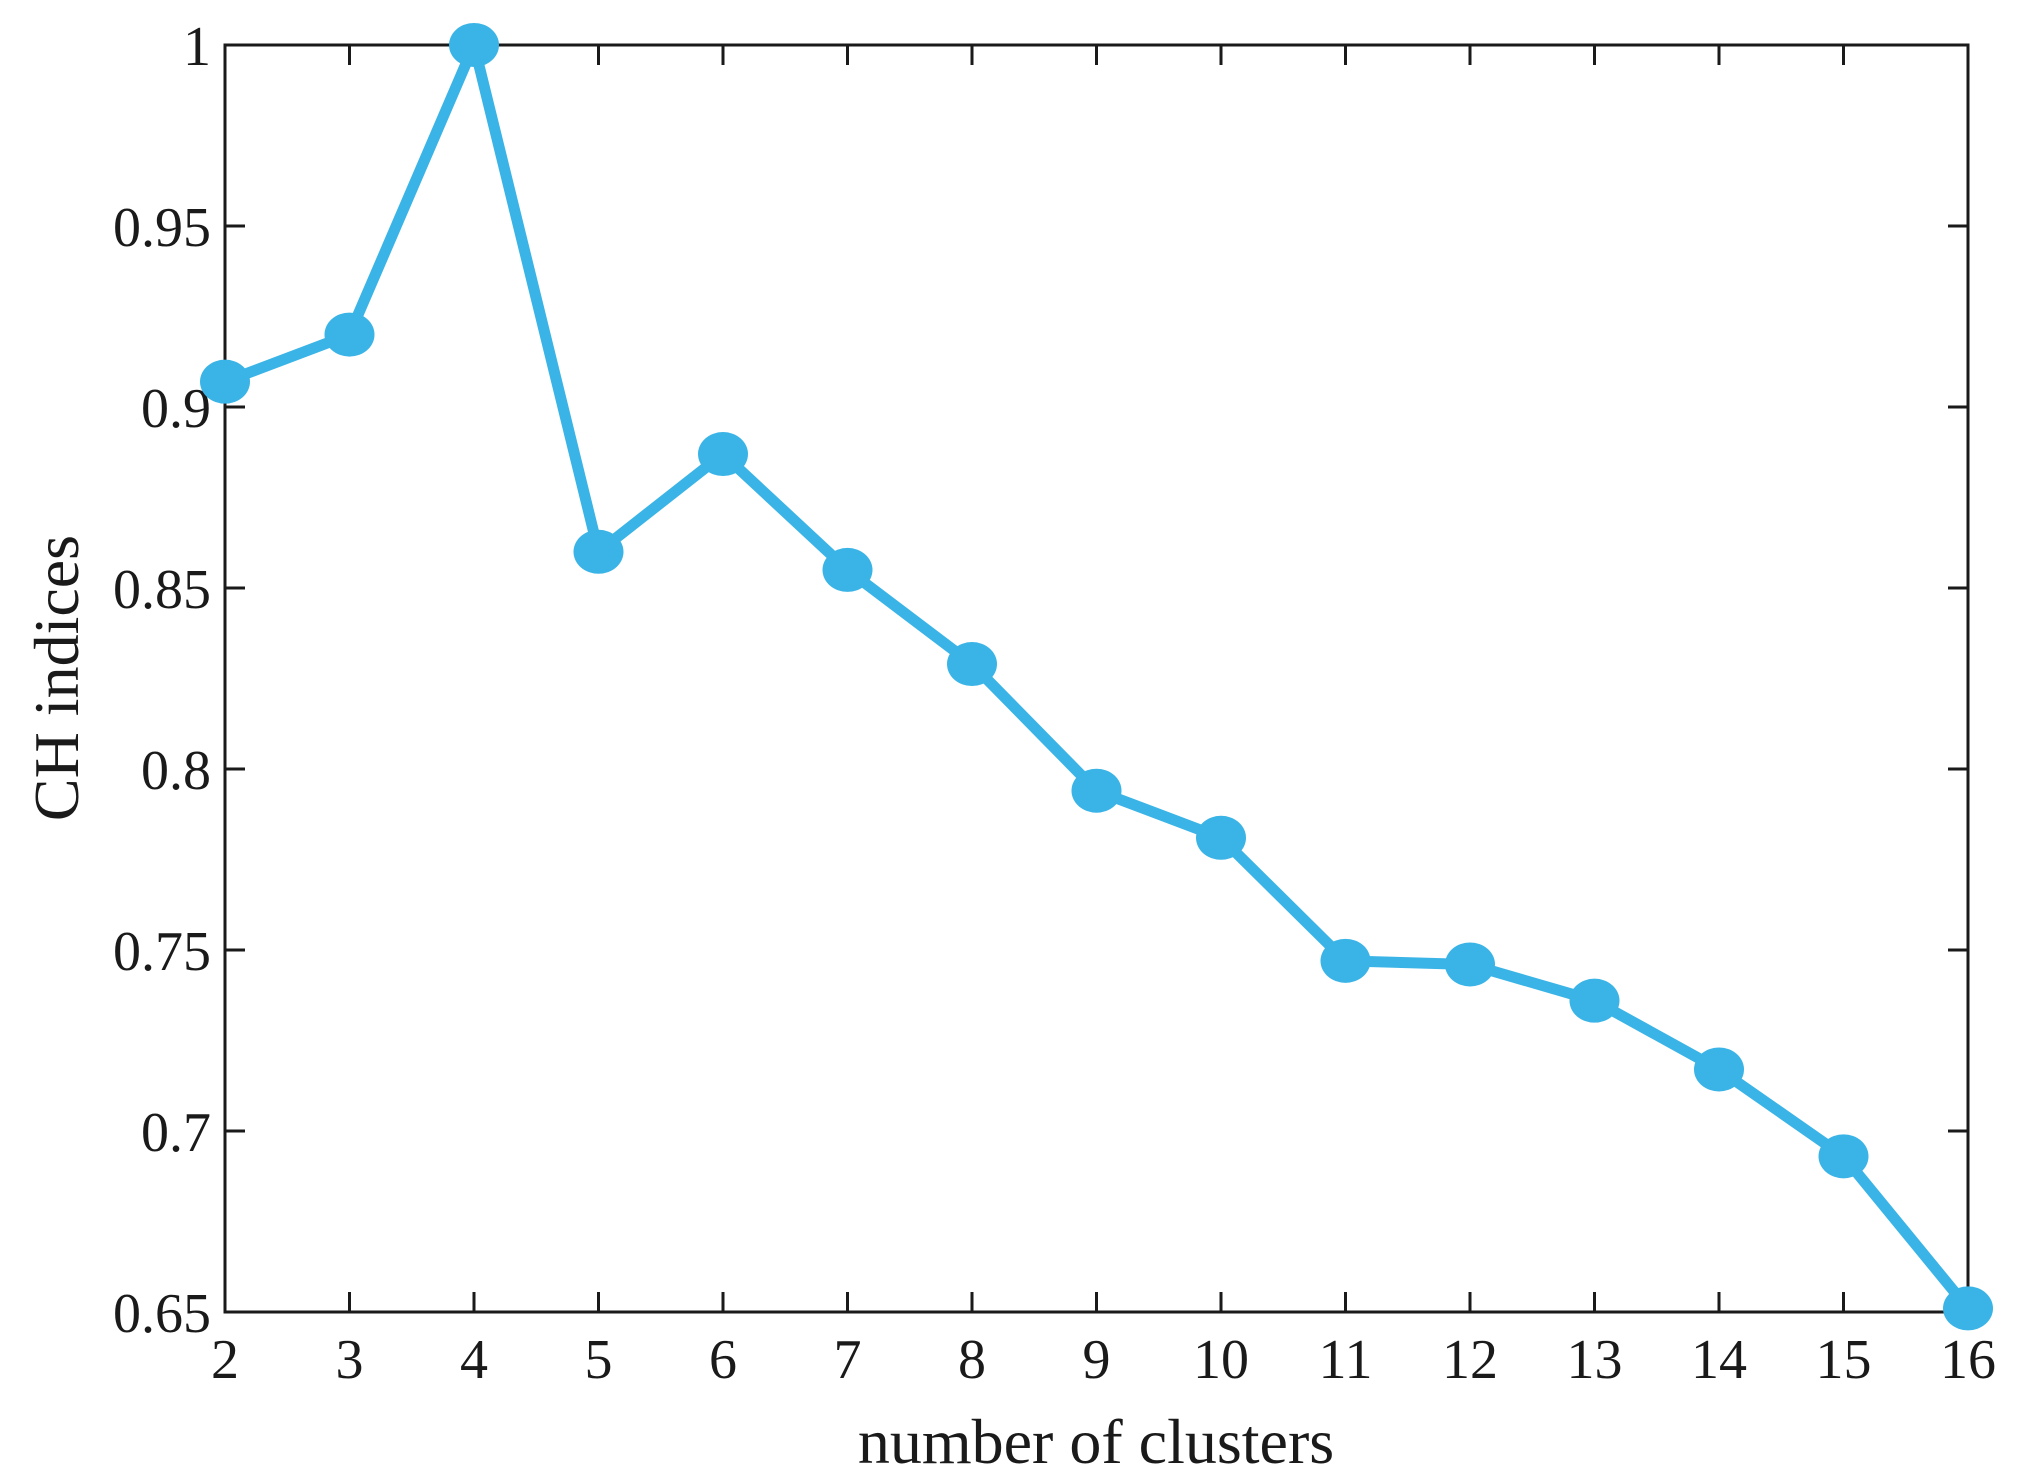 This screenshot has height=1480, width=2021. Describe the element at coordinates (162, 590) in the screenshot. I see `y-tick-label: 0.85` at that location.